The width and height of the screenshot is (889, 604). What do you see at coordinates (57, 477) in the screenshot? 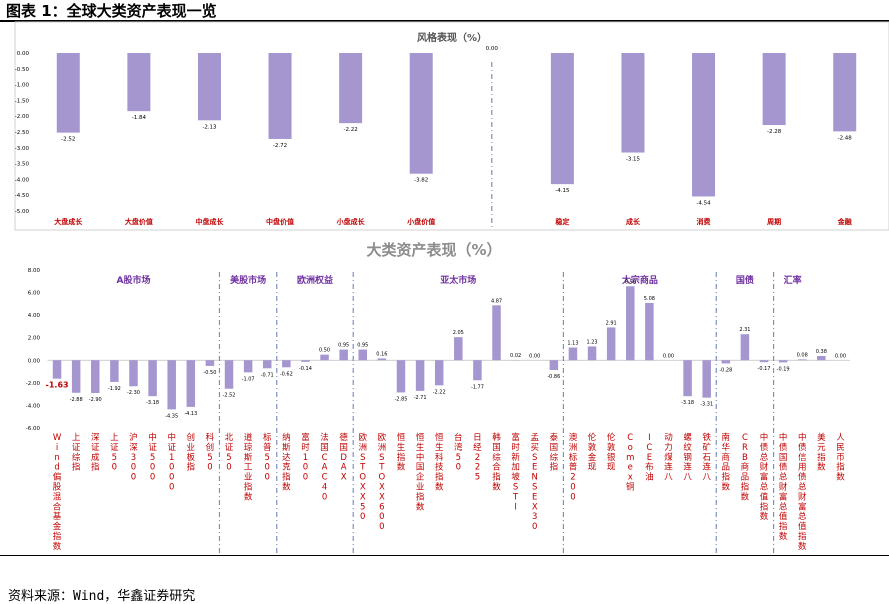
I see `category-label-char: 偏` at bounding box center [57, 477].